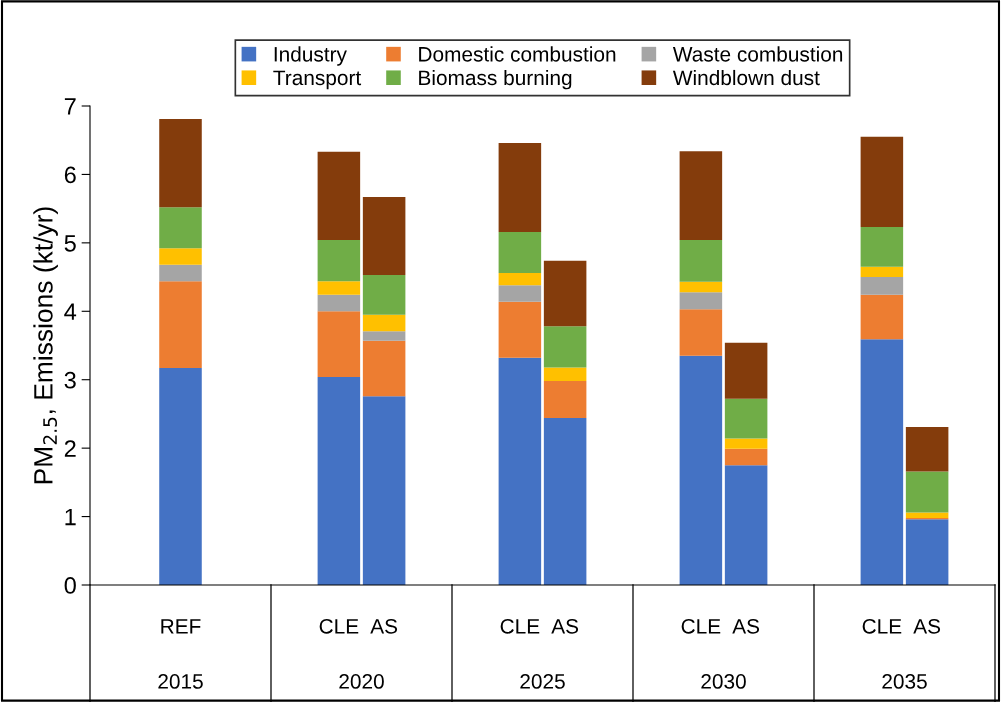  I want to click on y-tick-label: 6, so click(70, 175).